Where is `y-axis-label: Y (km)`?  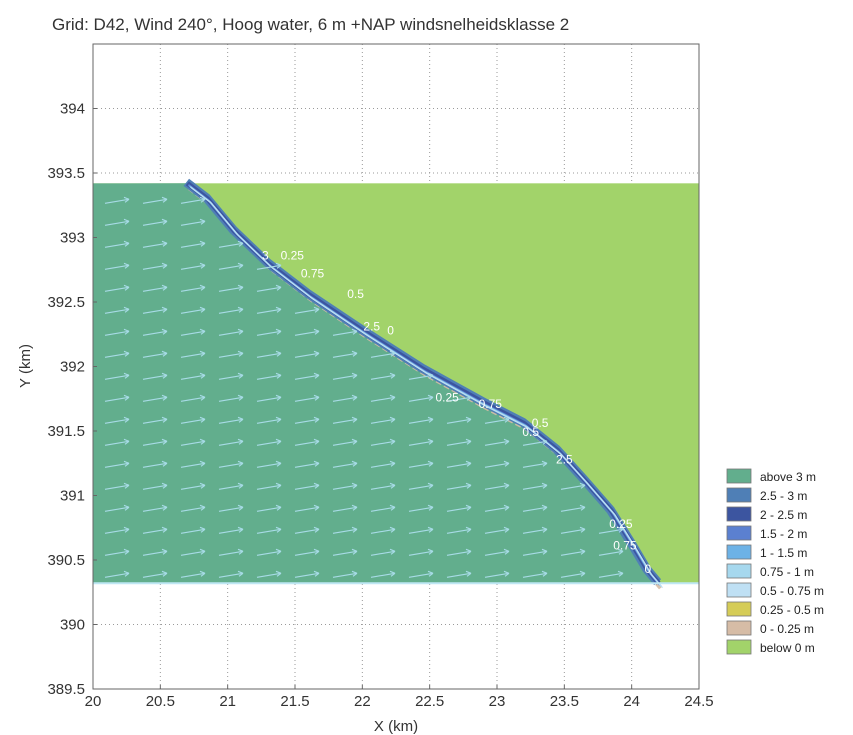 y-axis-label: Y (km) is located at coordinates (25, 366).